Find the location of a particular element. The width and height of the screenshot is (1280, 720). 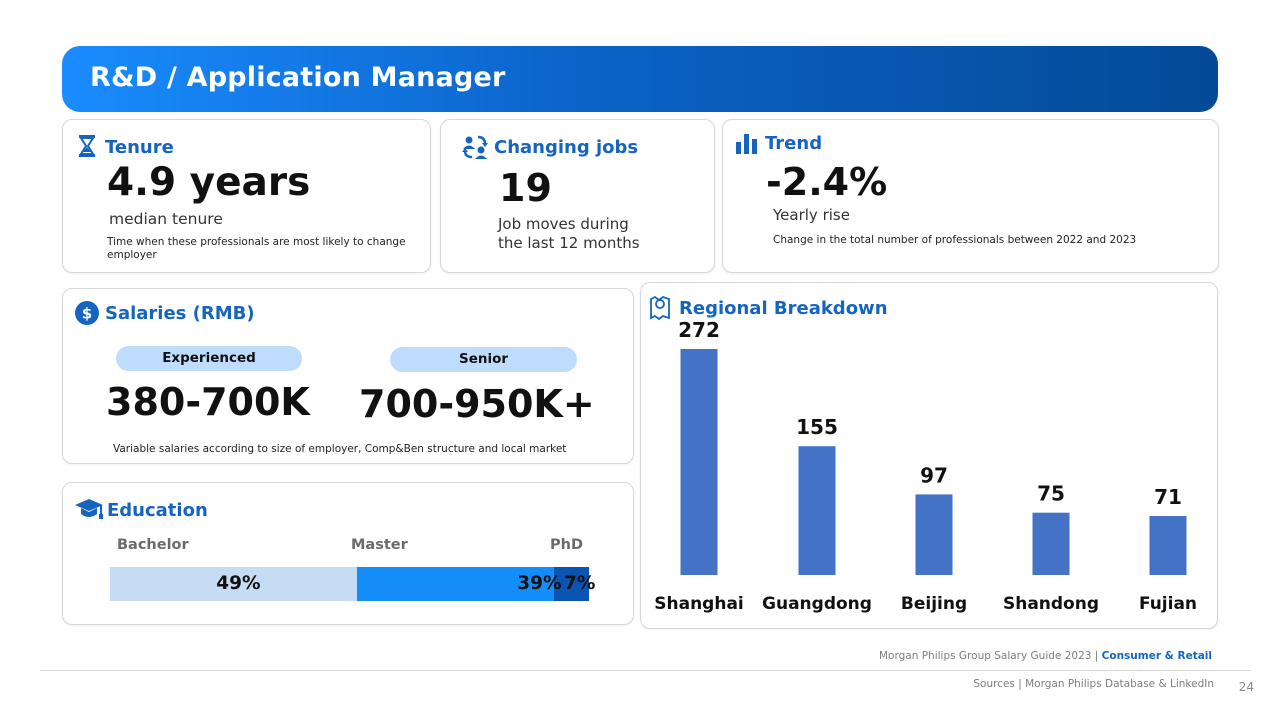

bar-fujian is located at coordinates (1168, 545).